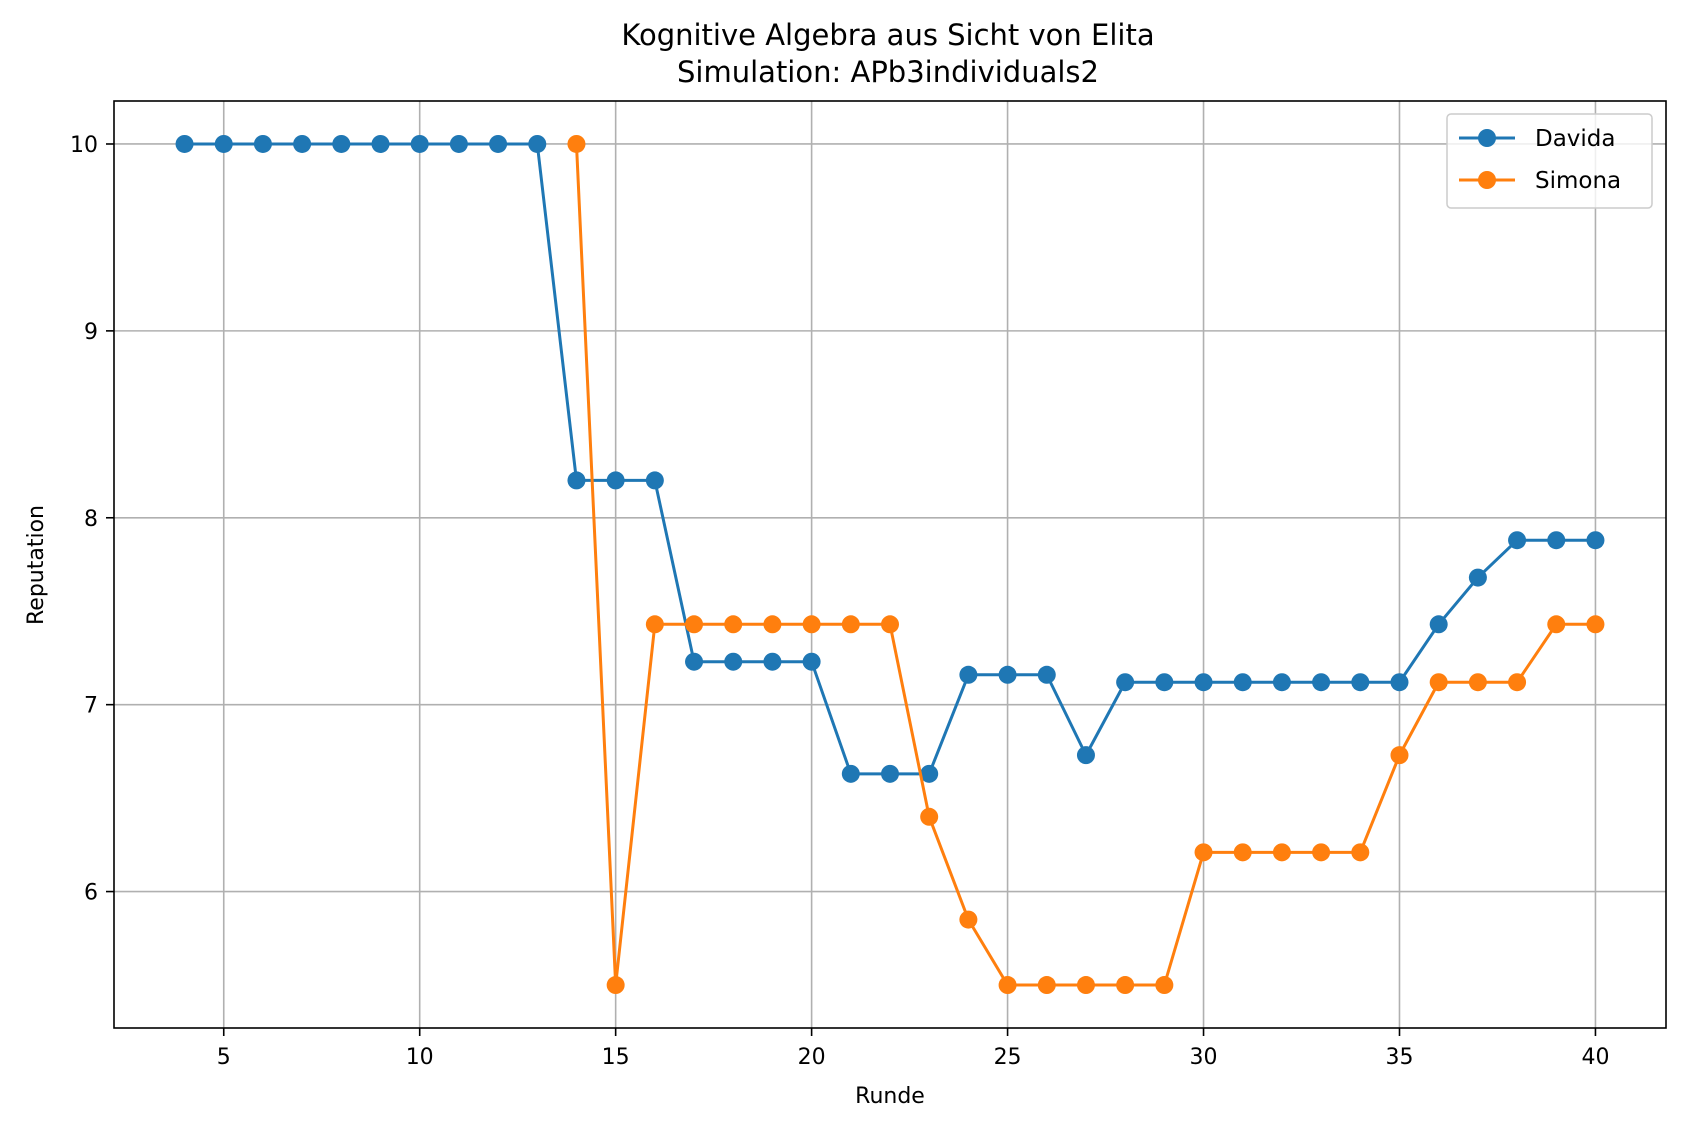 The height and width of the screenshot is (1131, 1683). What do you see at coordinates (1549, 161) in the screenshot?
I see `legend: Davida Simona` at bounding box center [1549, 161].